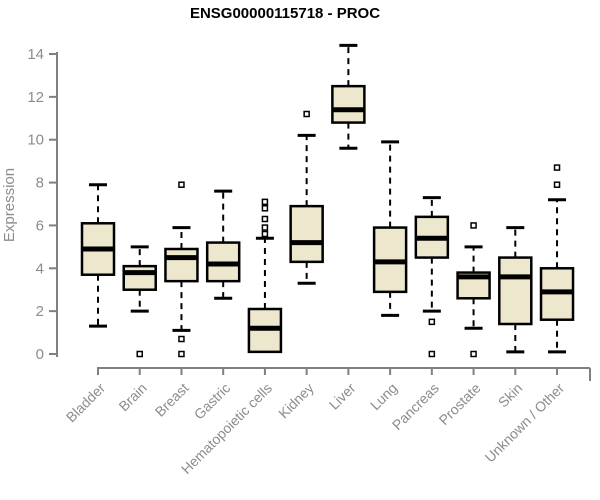 The height and width of the screenshot is (500, 600). I want to click on y-tick-label: 0, so click(40, 354).